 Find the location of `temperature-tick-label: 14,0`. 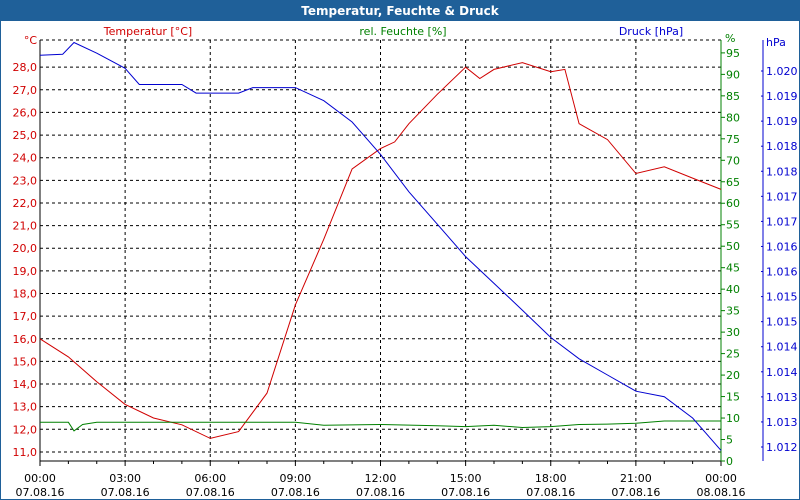

temperature-tick-label: 14,0 is located at coordinates (25, 384).